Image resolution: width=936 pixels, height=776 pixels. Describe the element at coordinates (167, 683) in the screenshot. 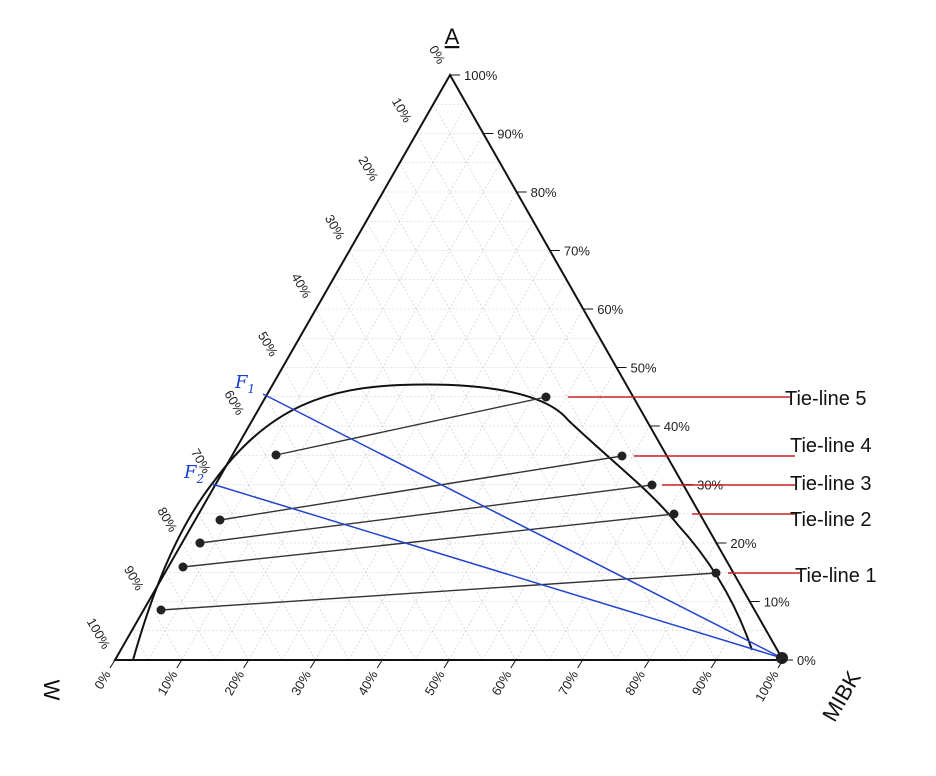

I see `bottom-tick-label: 10%` at that location.